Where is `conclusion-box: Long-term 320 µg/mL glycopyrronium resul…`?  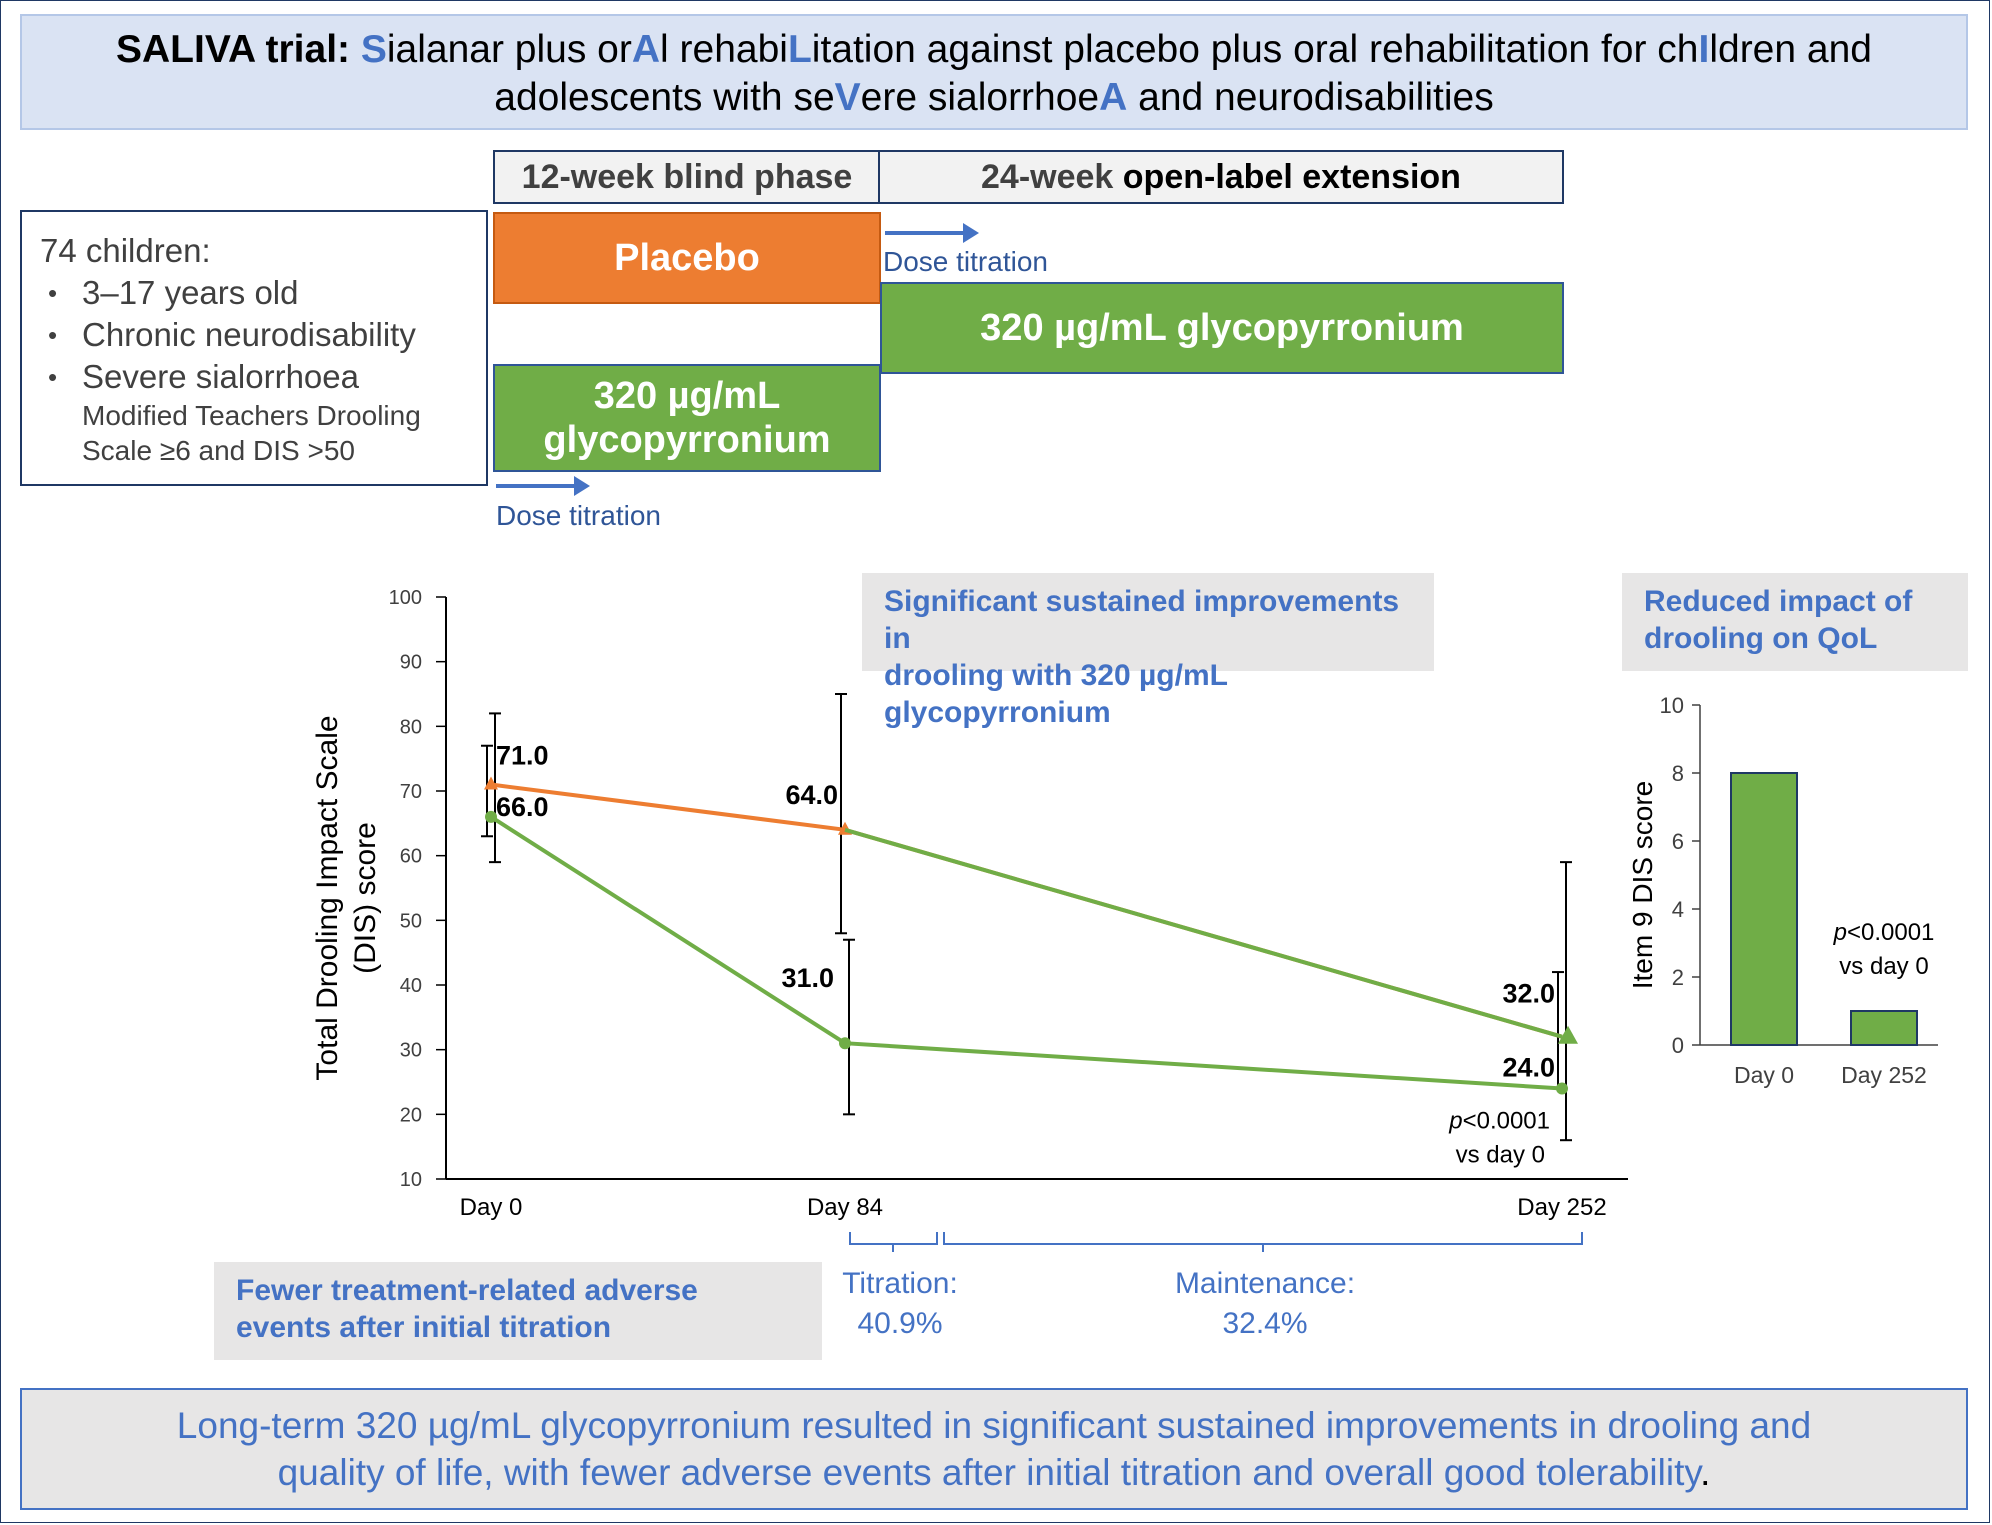
conclusion-box: Long-term 320 µg/mL glycopyrronium resul… is located at coordinates (994, 1449).